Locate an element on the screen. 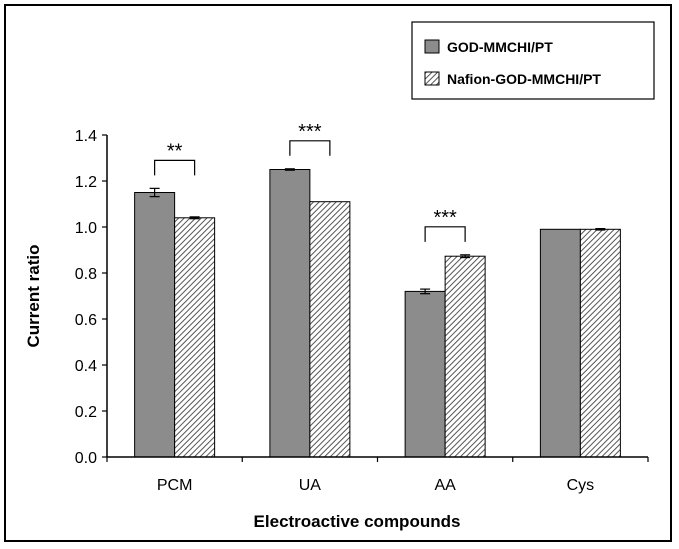 The height and width of the screenshot is (549, 679). significance-layer: ******** is located at coordinates (310, 181).